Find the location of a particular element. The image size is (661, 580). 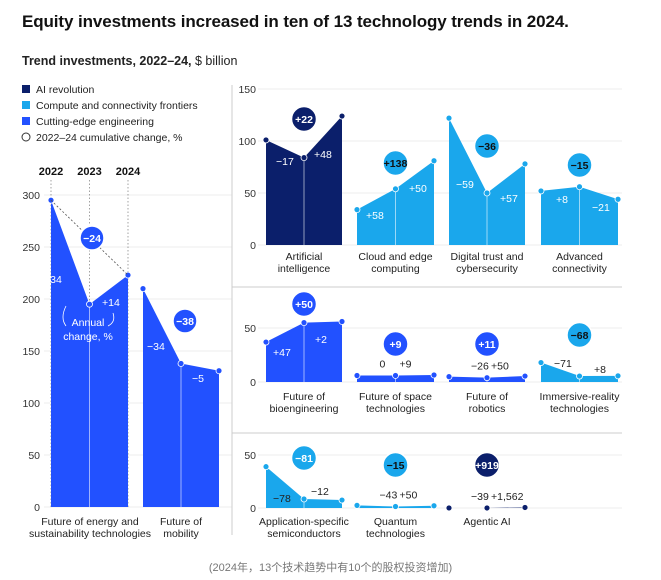

trend-name: Future of space is located at coordinates (395, 397).